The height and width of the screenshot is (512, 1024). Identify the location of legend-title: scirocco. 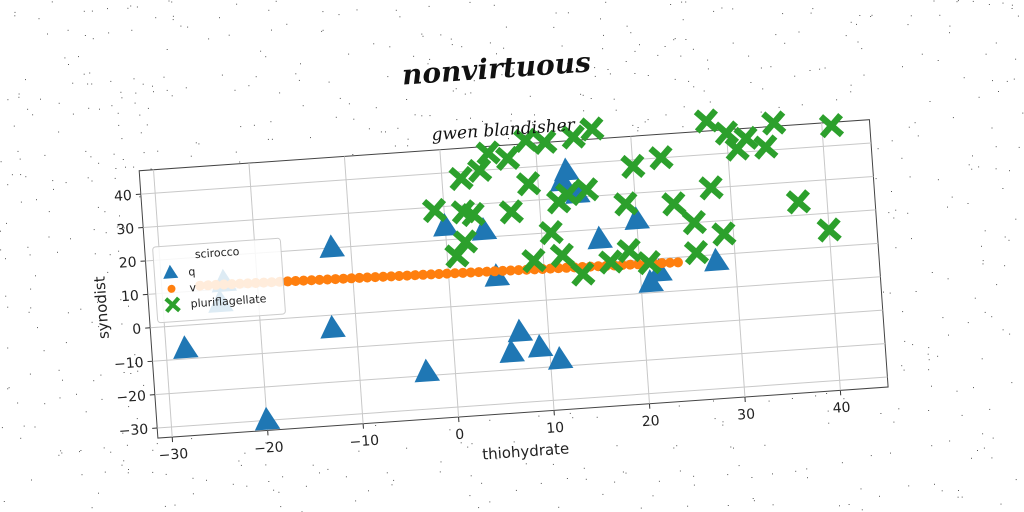
(217, 253).